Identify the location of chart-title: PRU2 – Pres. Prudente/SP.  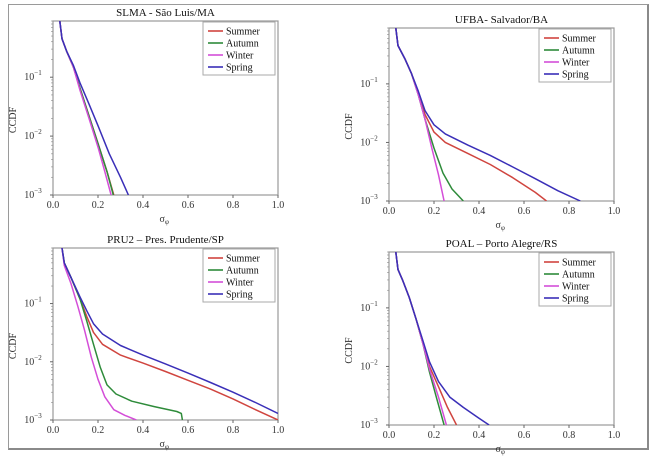
(165, 240).